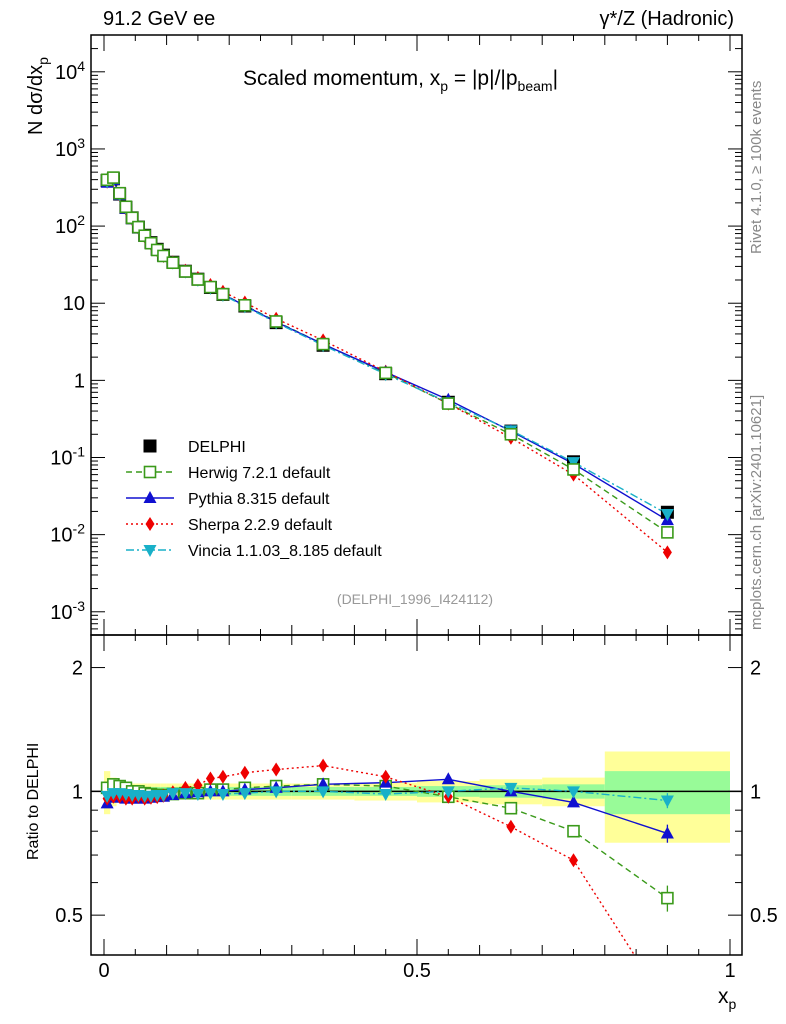 This screenshot has height=1024, width=786. What do you see at coordinates (103, 971) in the screenshot?
I see `ratio-x-tick-label: 0` at bounding box center [103, 971].